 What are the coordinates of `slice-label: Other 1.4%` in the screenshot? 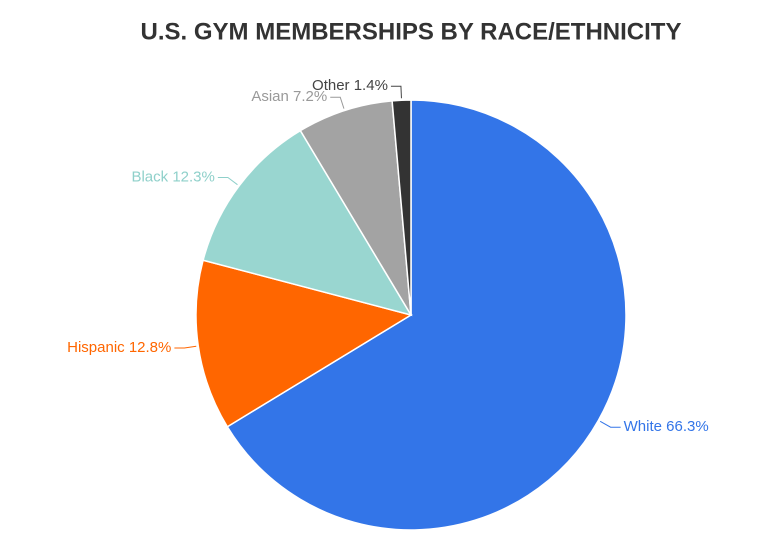 It's located at (350, 85).